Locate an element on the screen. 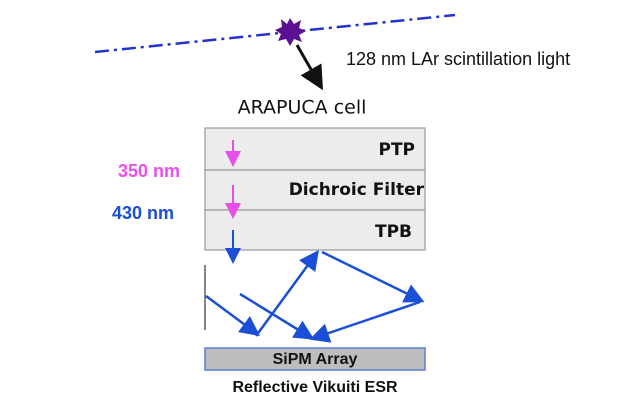  wavelength-label: 350 nm is located at coordinates (149, 171).